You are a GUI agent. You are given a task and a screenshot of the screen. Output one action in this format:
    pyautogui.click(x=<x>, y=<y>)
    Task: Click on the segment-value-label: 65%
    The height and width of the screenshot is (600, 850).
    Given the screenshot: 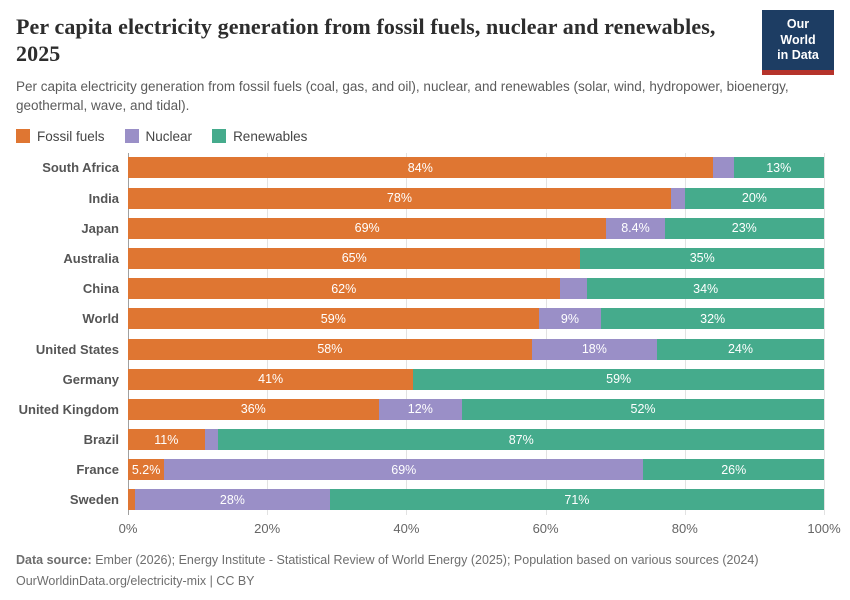 What is the action you would take?
    pyautogui.click(x=354, y=258)
    